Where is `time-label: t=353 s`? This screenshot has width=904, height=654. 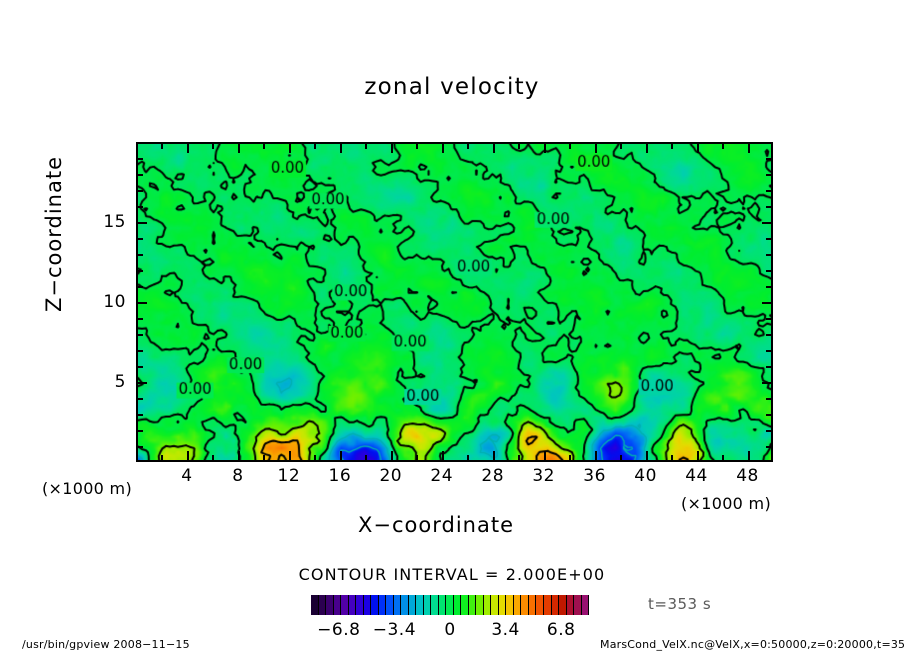 time-label: t=353 s is located at coordinates (680, 604).